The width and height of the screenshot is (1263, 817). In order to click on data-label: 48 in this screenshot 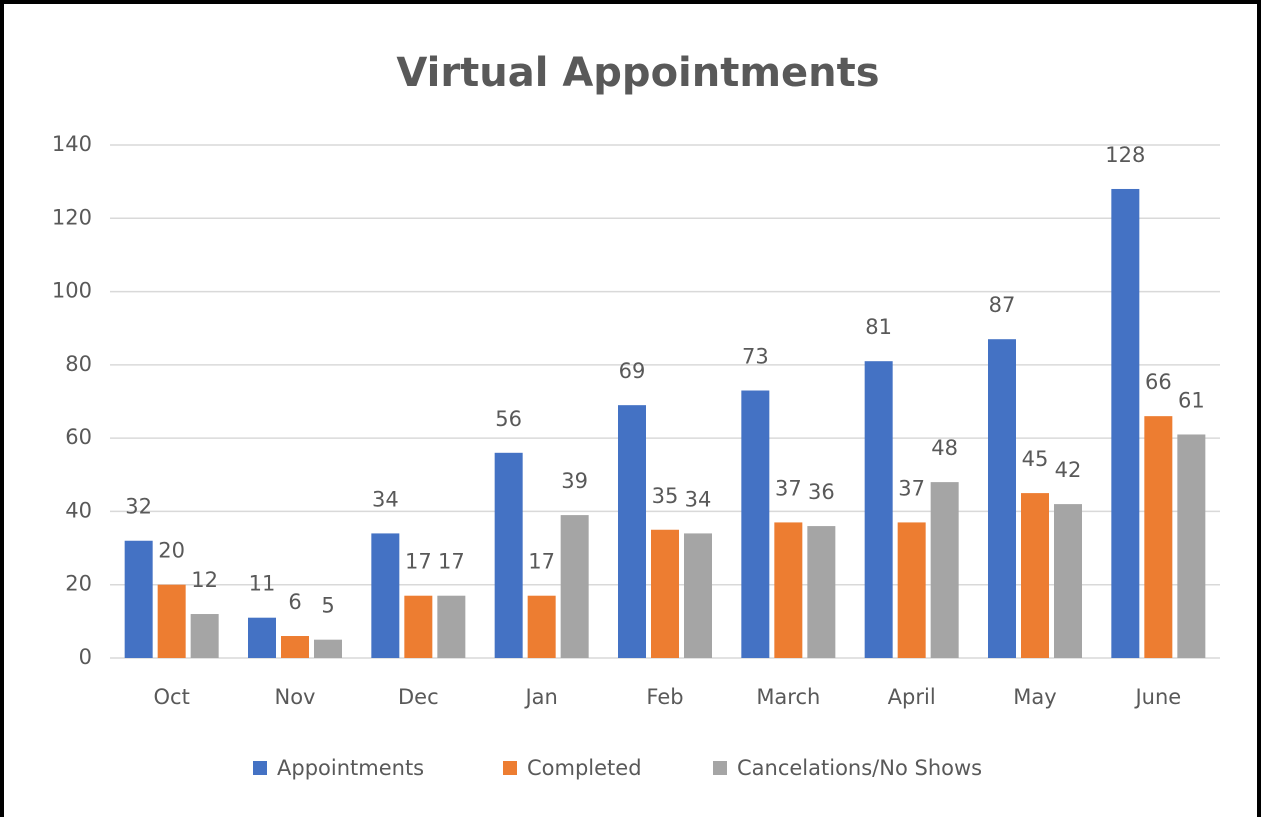, I will do `click(944, 448)`.